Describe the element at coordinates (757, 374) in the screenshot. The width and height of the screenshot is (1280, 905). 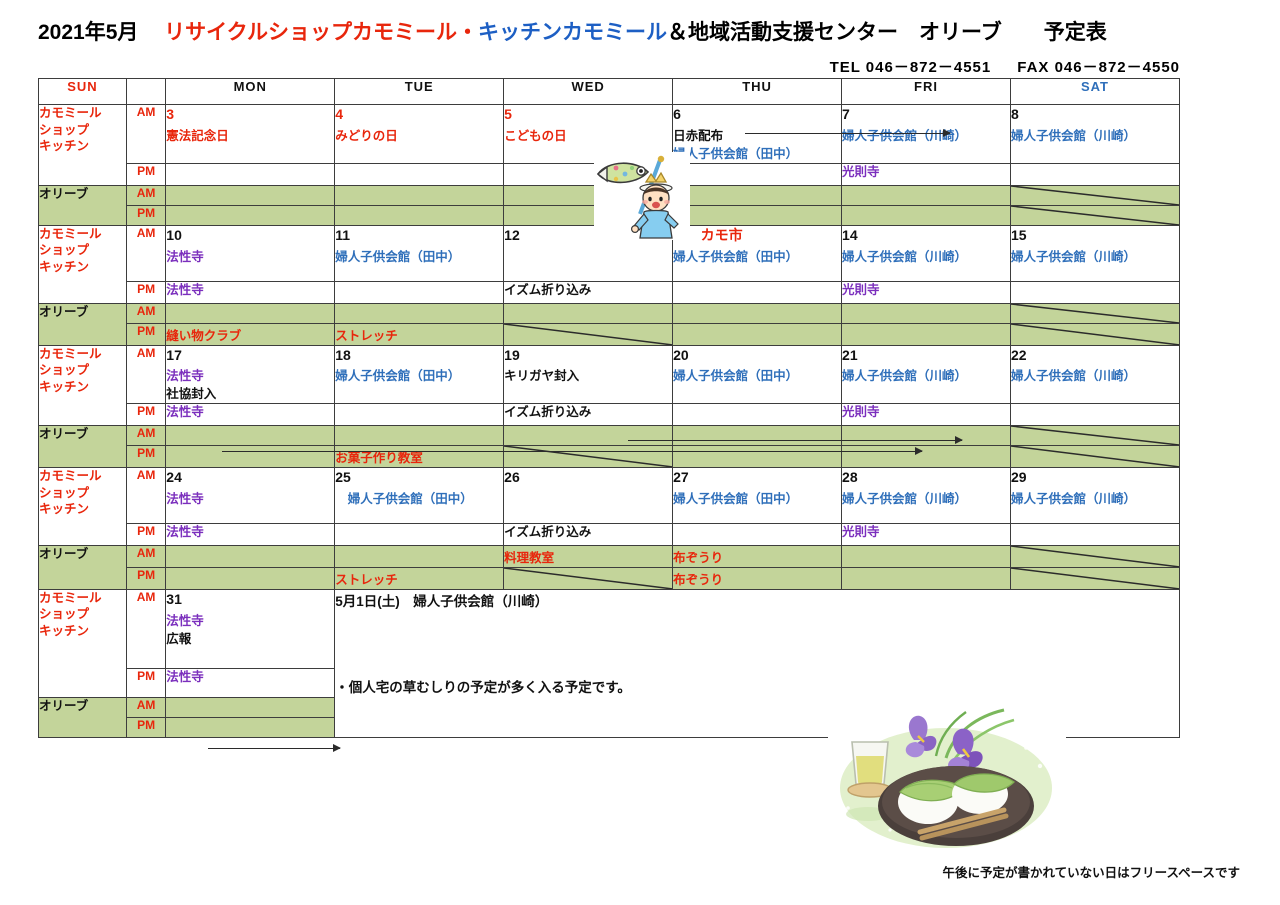
I see `day-cell-am: 20 婦人子供会館（田中）` at that location.